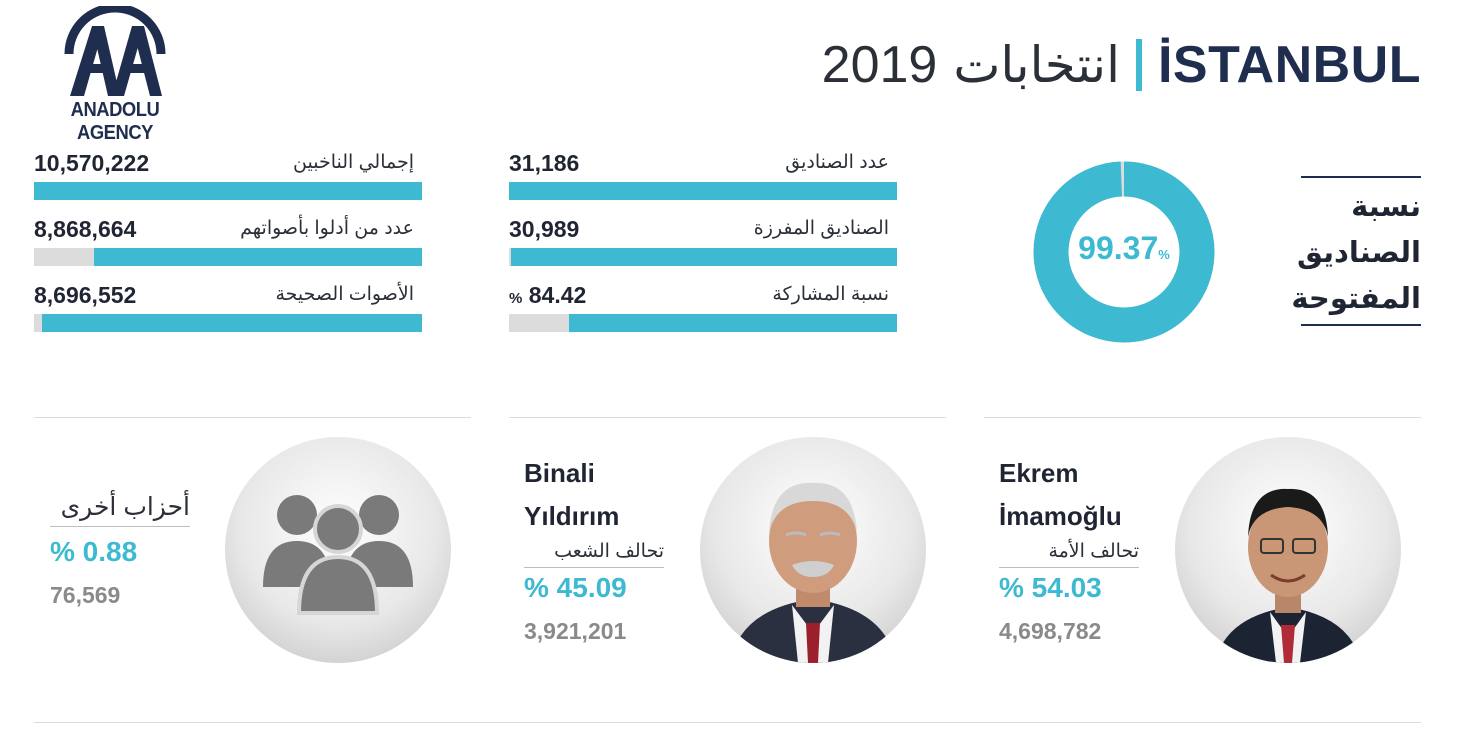 This screenshot has width=1463, height=730. Describe the element at coordinates (879, 65) in the screenshot. I see `title-year: 2019` at that location.